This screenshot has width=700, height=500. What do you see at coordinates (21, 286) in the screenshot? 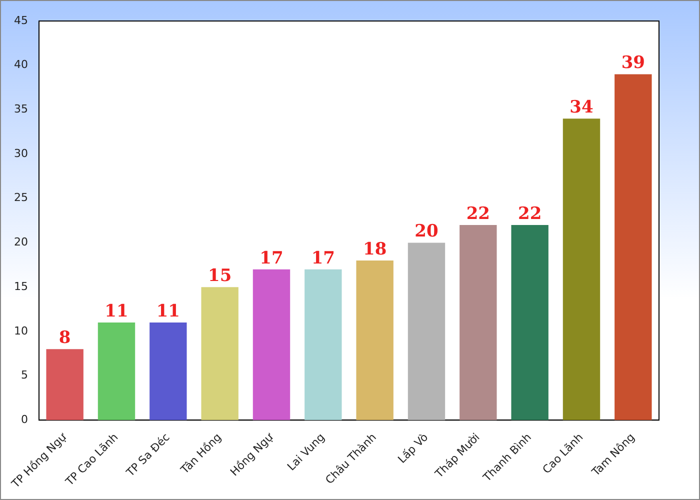
I see `y-tick-label: 15` at bounding box center [21, 286].